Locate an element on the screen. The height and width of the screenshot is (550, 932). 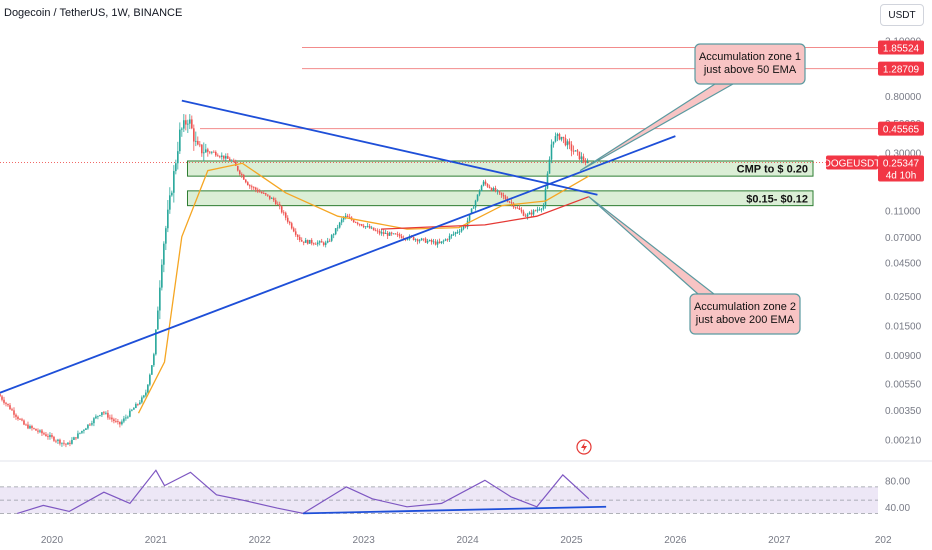
currency-selector-button: USDT is located at coordinates (902, 15).